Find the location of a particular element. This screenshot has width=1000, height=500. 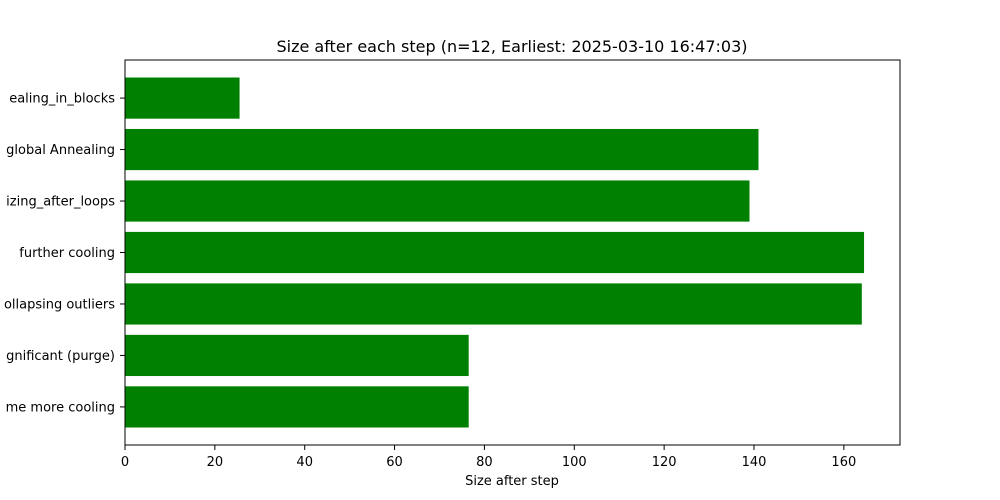

y-tick-label-4: ollapsing outliers is located at coordinates (59, 304).